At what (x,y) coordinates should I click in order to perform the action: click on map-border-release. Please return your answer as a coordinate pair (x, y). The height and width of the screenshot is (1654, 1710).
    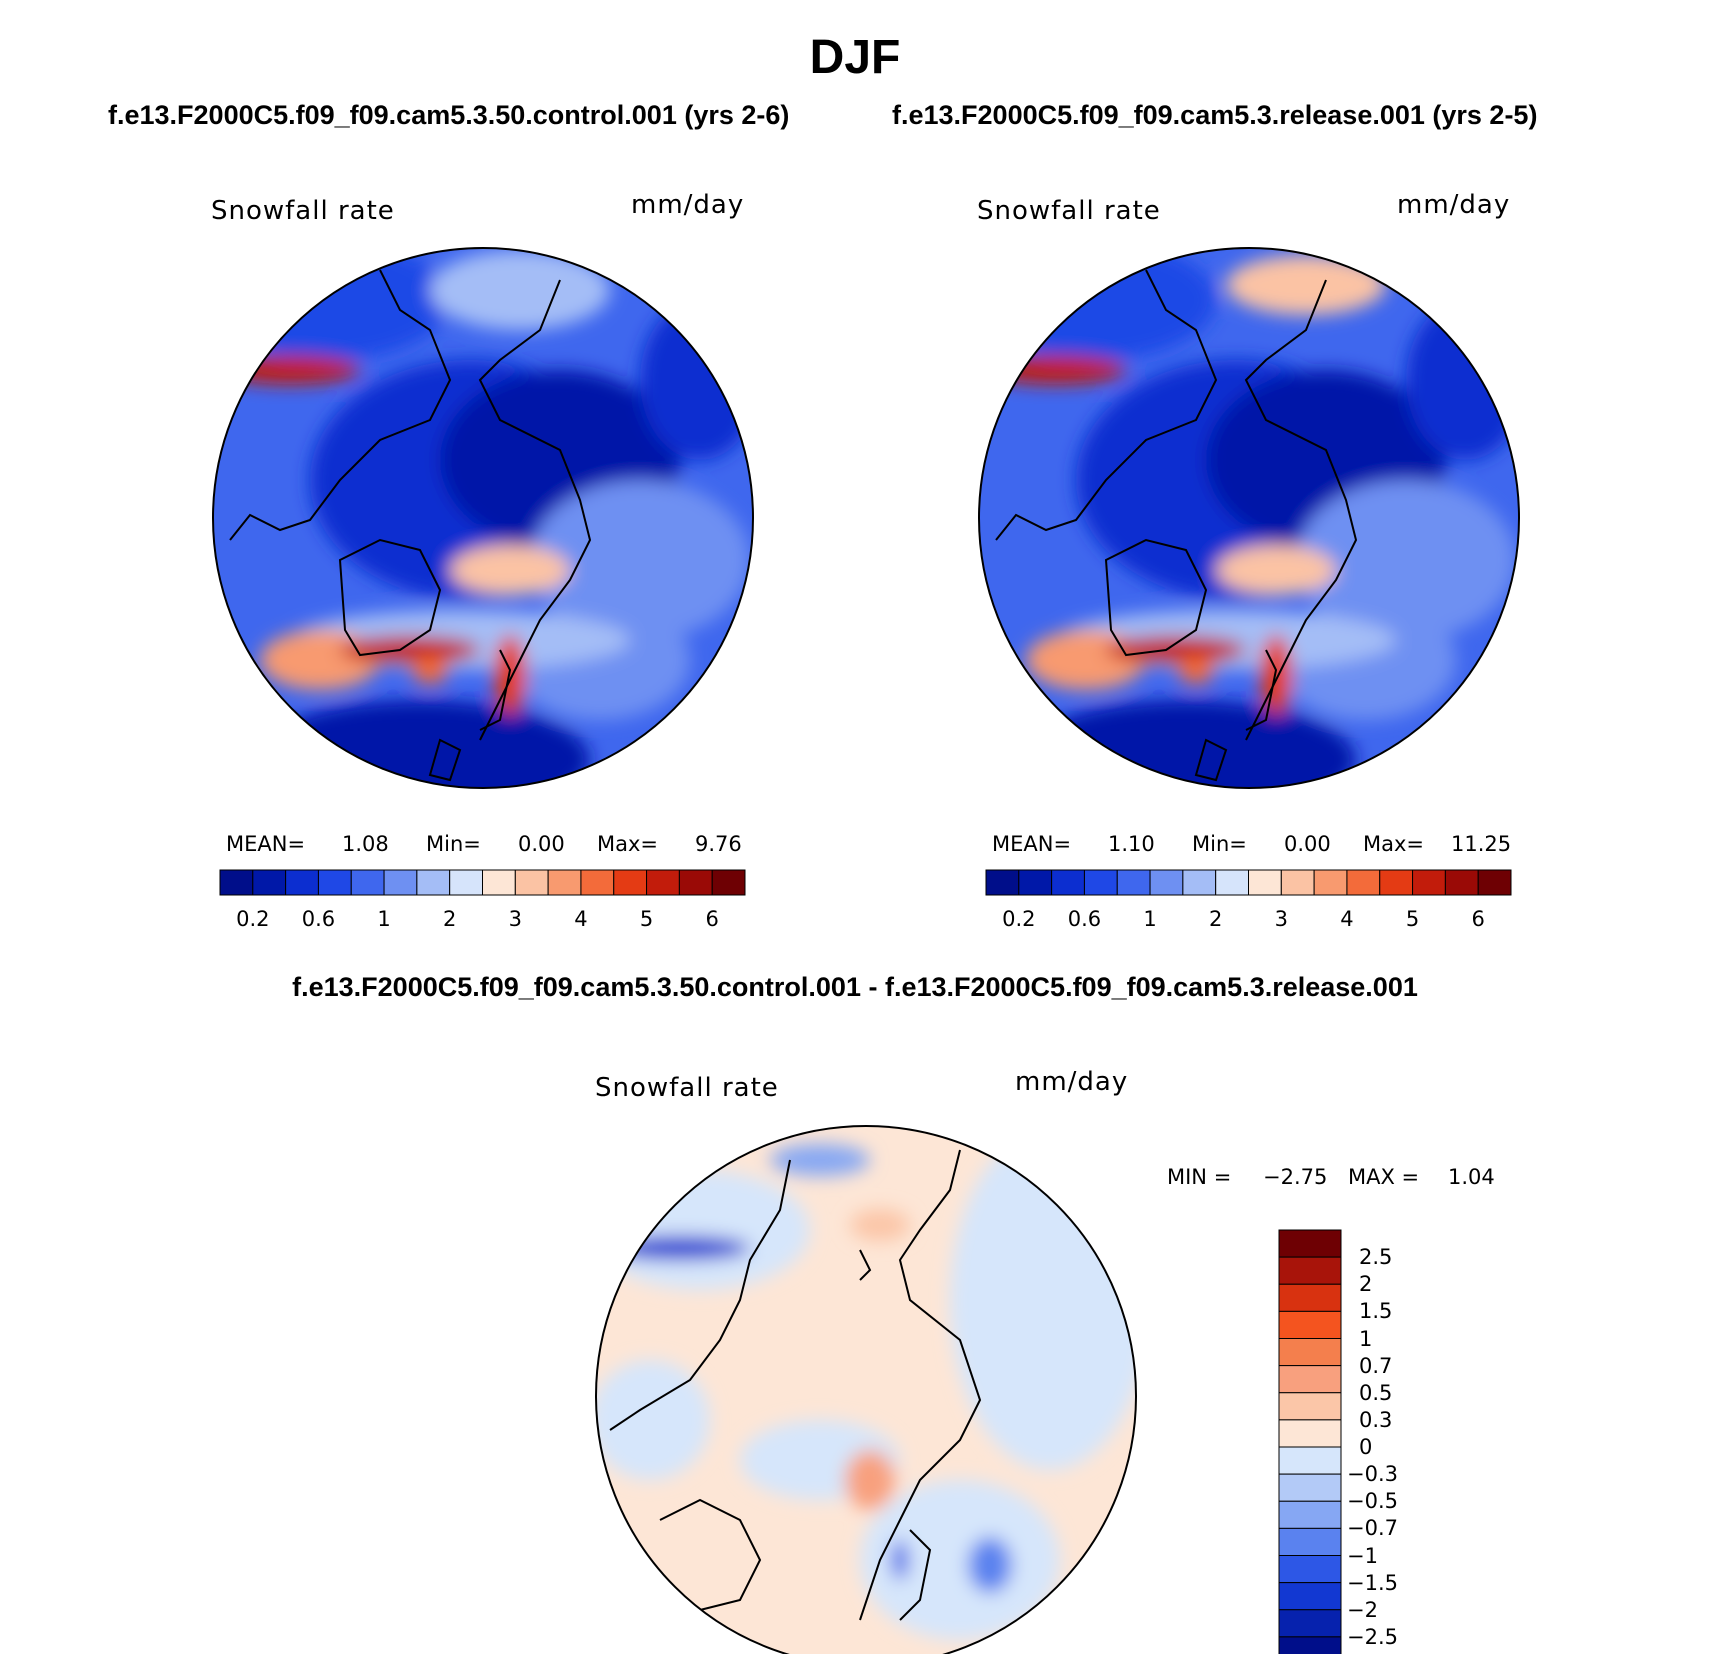
    Looking at the image, I should click on (1249, 518).